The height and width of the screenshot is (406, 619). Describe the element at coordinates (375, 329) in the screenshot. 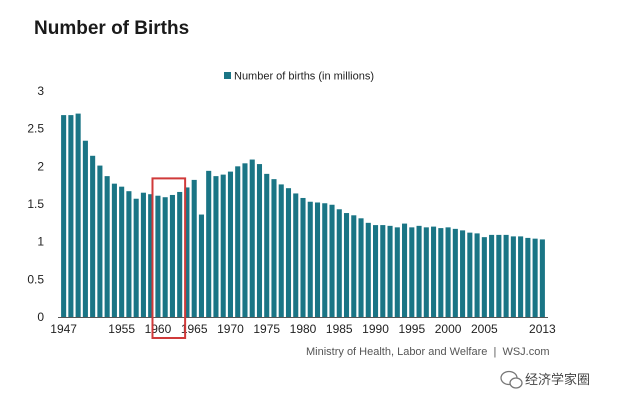

I see `x-tick-label: 1990` at that location.